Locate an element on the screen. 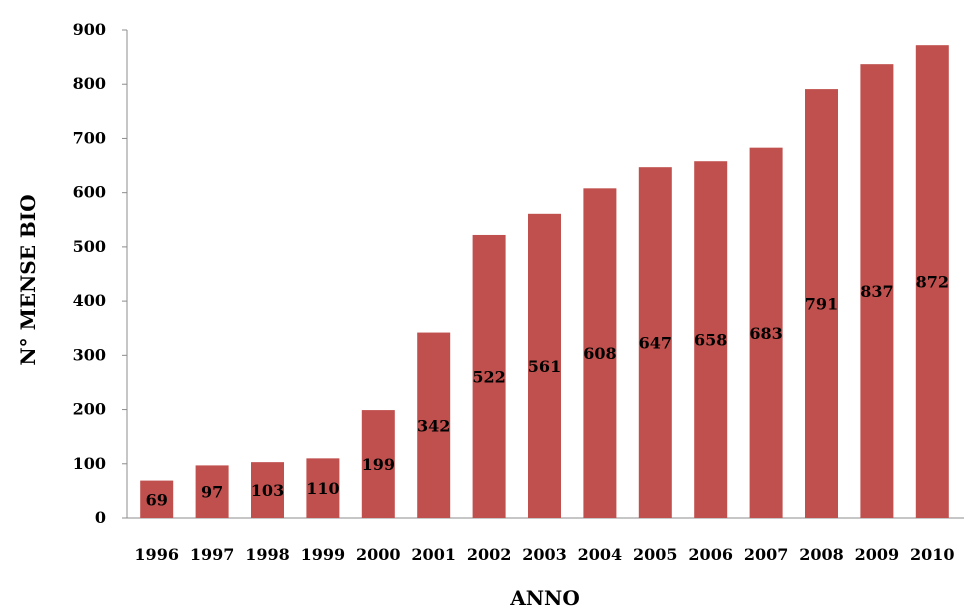 This screenshot has height=611, width=964. data-label: 97 is located at coordinates (212, 492).